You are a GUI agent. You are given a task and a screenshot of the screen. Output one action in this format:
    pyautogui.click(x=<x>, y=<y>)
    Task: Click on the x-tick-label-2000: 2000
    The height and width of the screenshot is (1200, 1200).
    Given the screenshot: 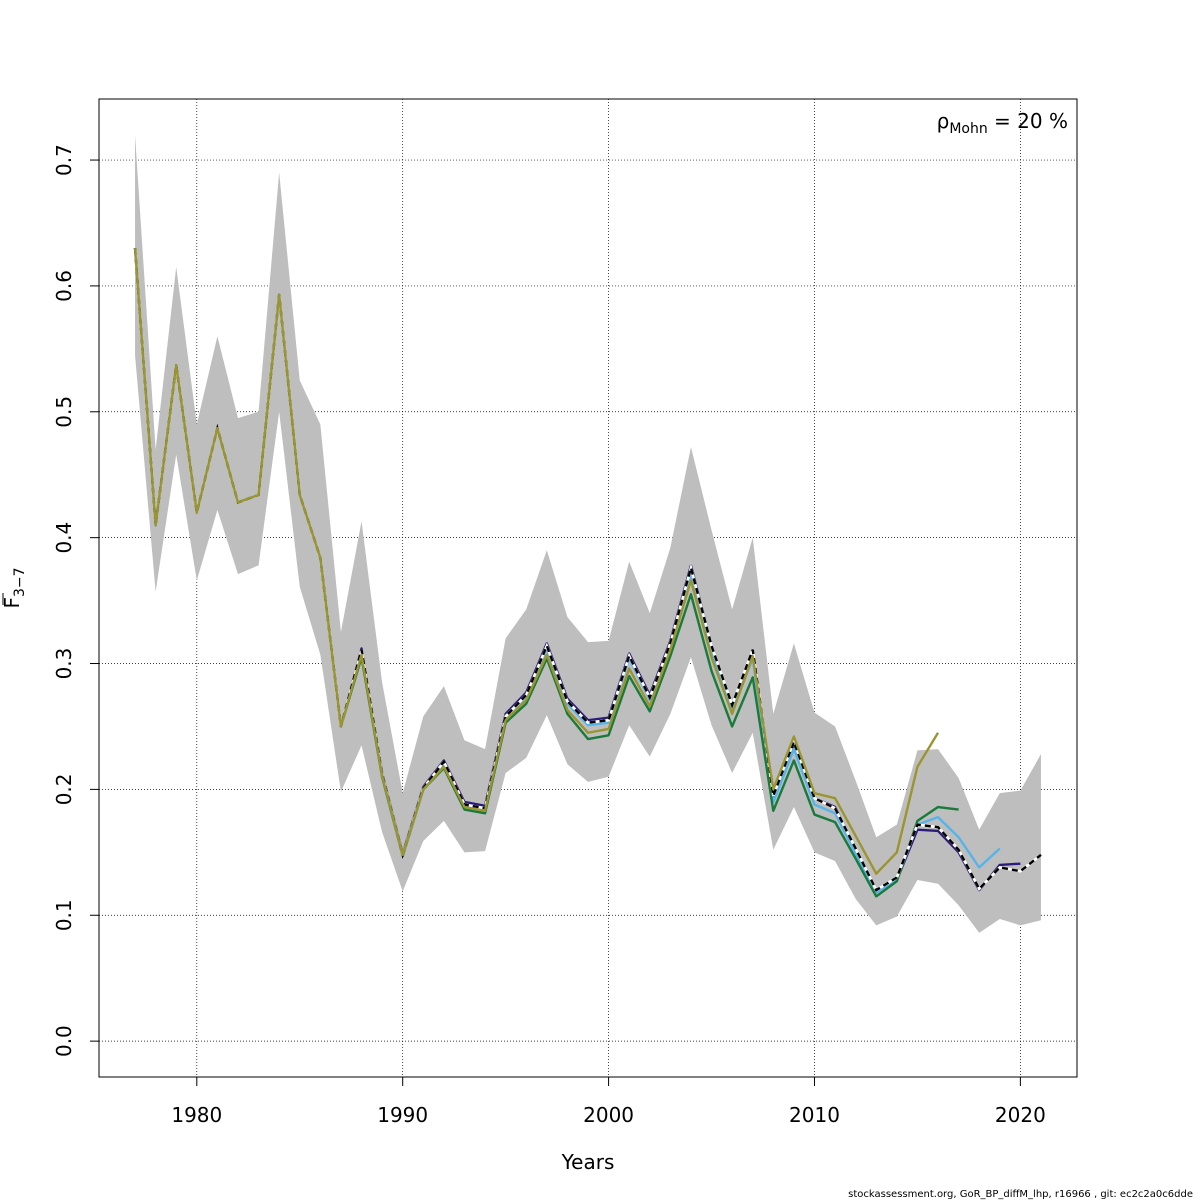 What is the action you would take?
    pyautogui.click(x=608, y=1115)
    